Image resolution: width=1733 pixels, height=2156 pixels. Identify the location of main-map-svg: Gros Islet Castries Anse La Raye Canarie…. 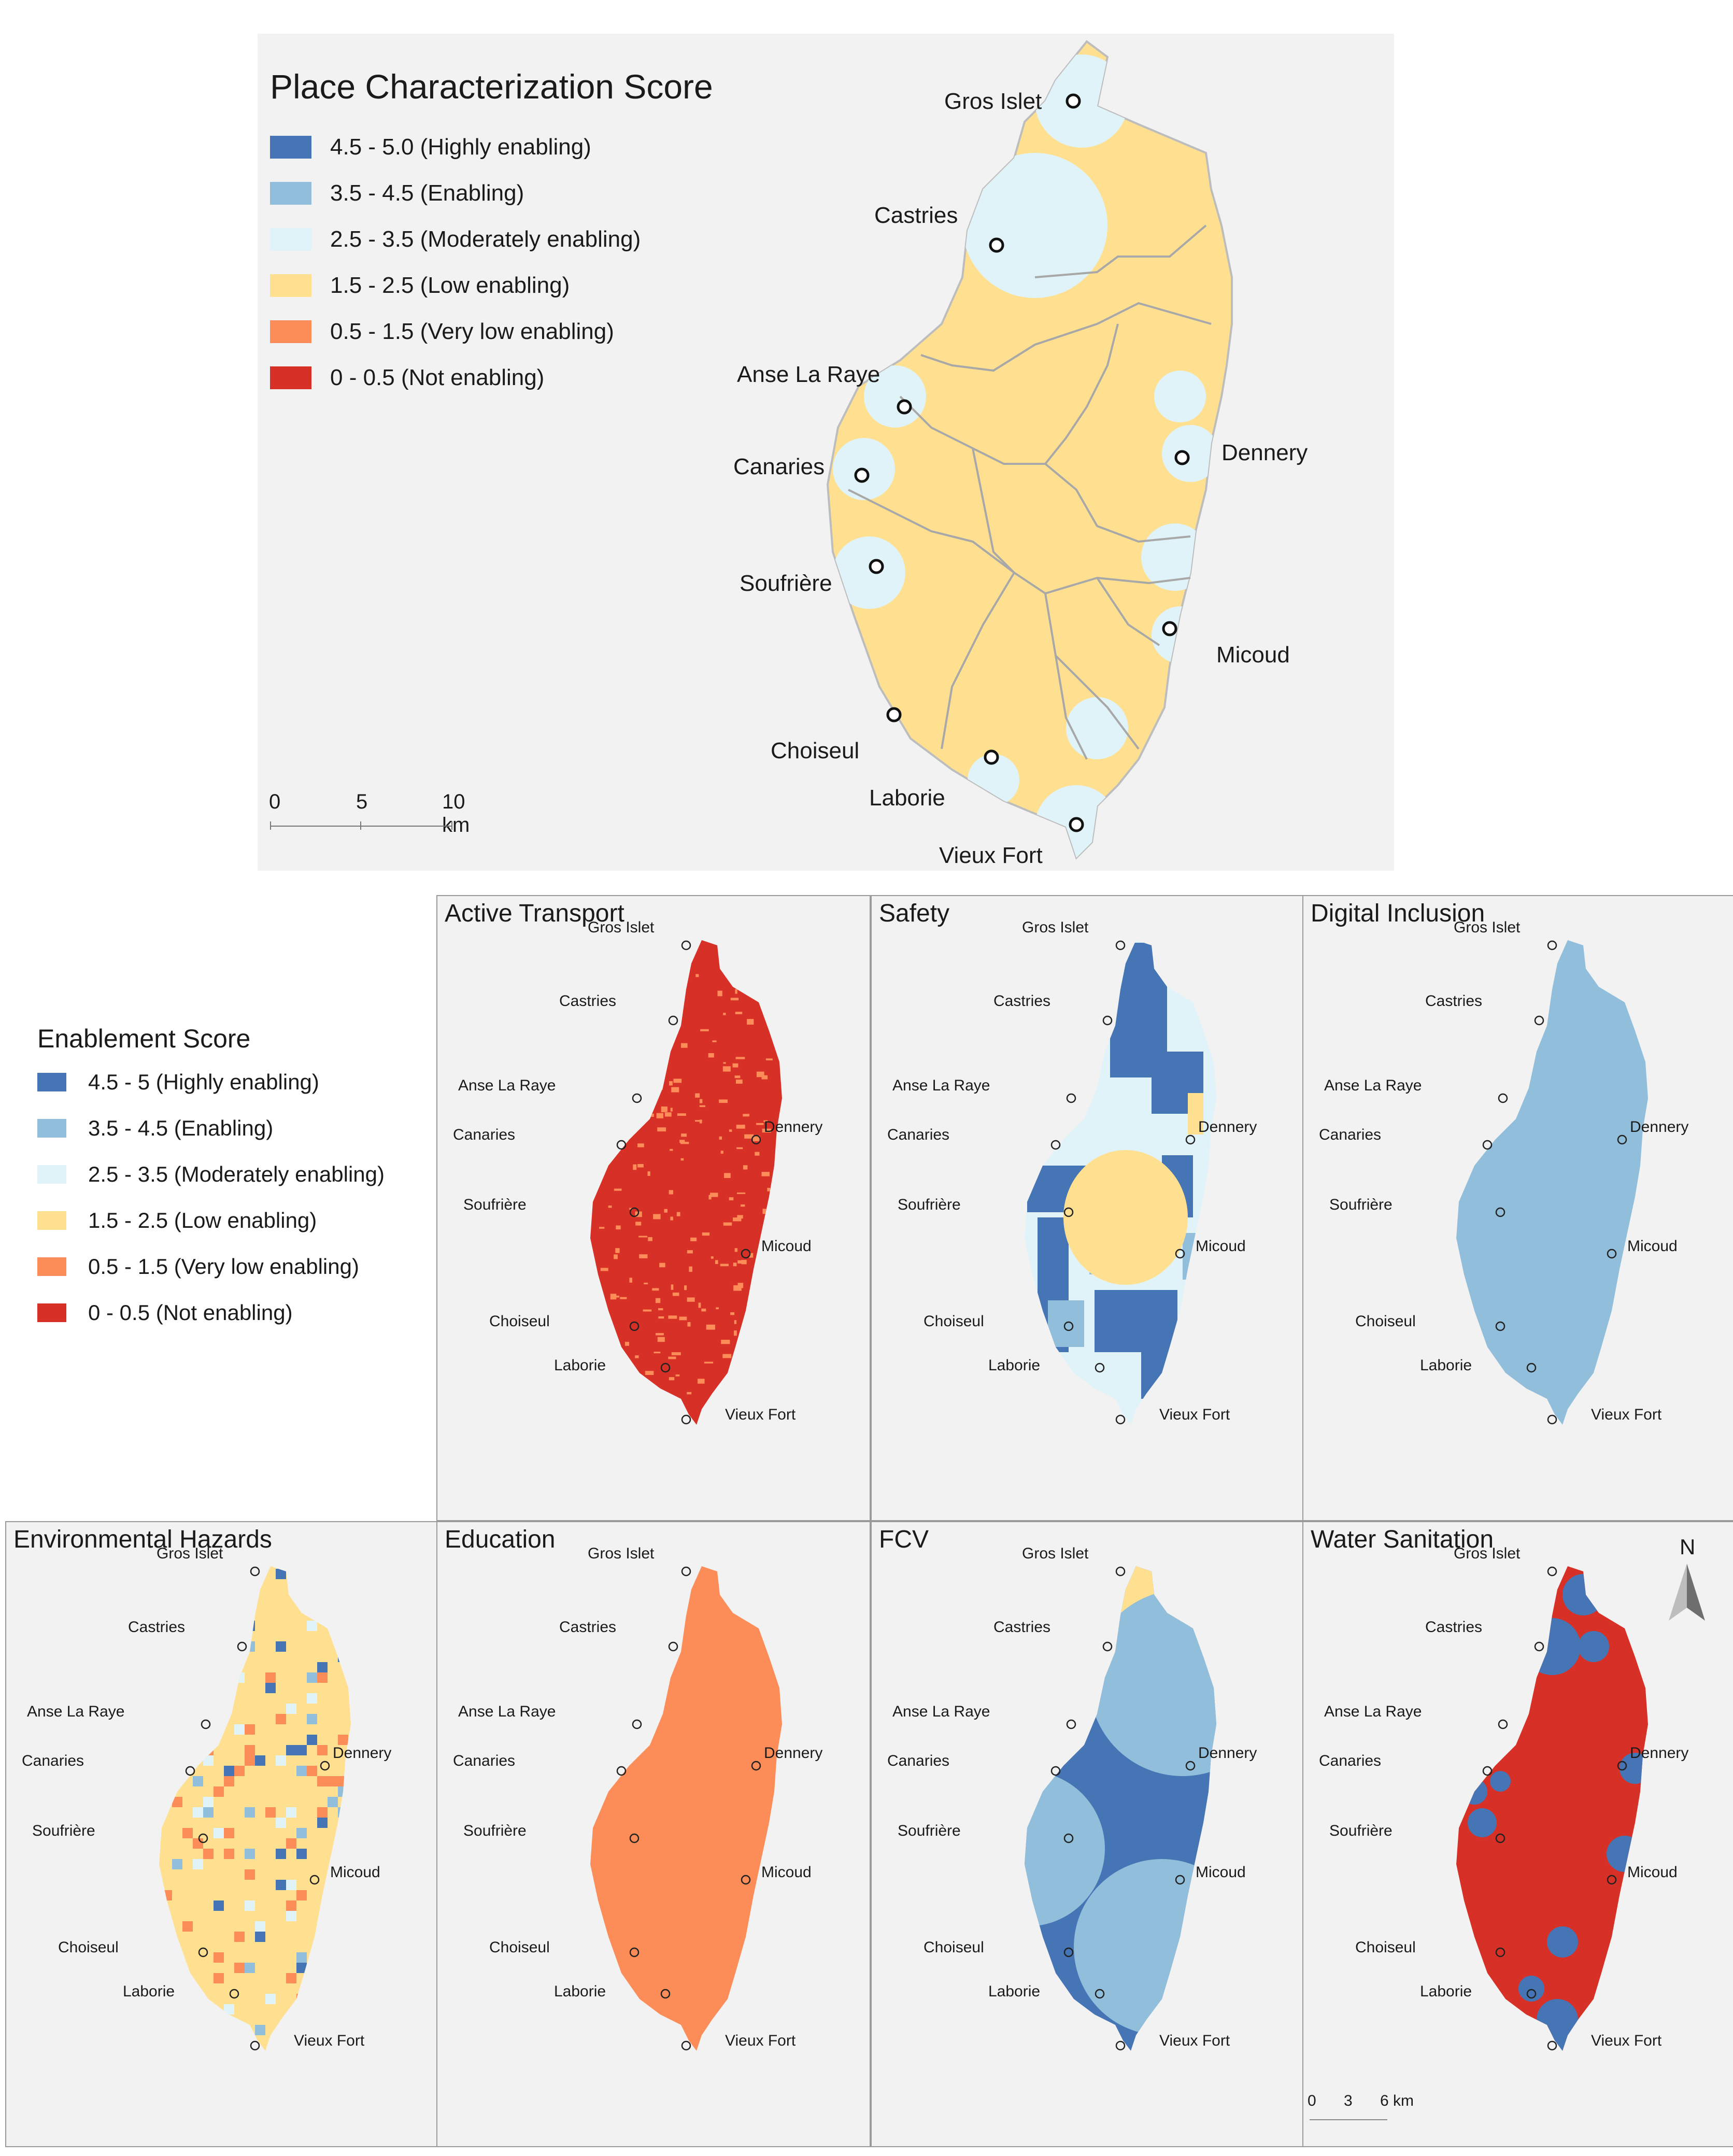
(1020, 454).